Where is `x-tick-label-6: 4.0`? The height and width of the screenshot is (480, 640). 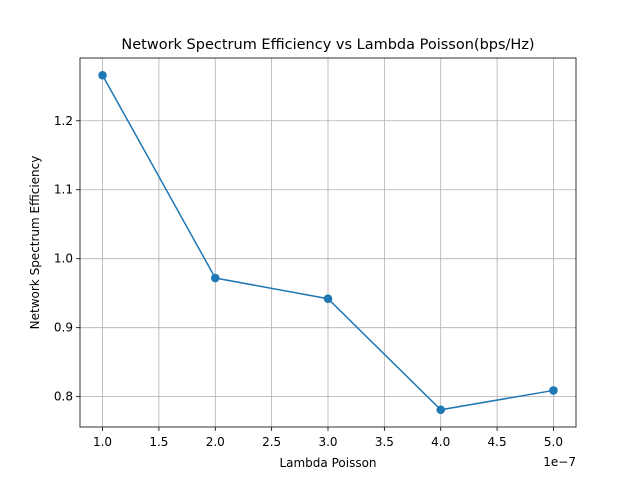
x-tick-label-6: 4.0 is located at coordinates (440, 442).